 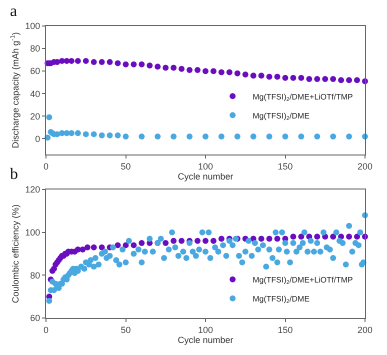 I want to click on y-tick-label: 120, so click(x=32, y=189).